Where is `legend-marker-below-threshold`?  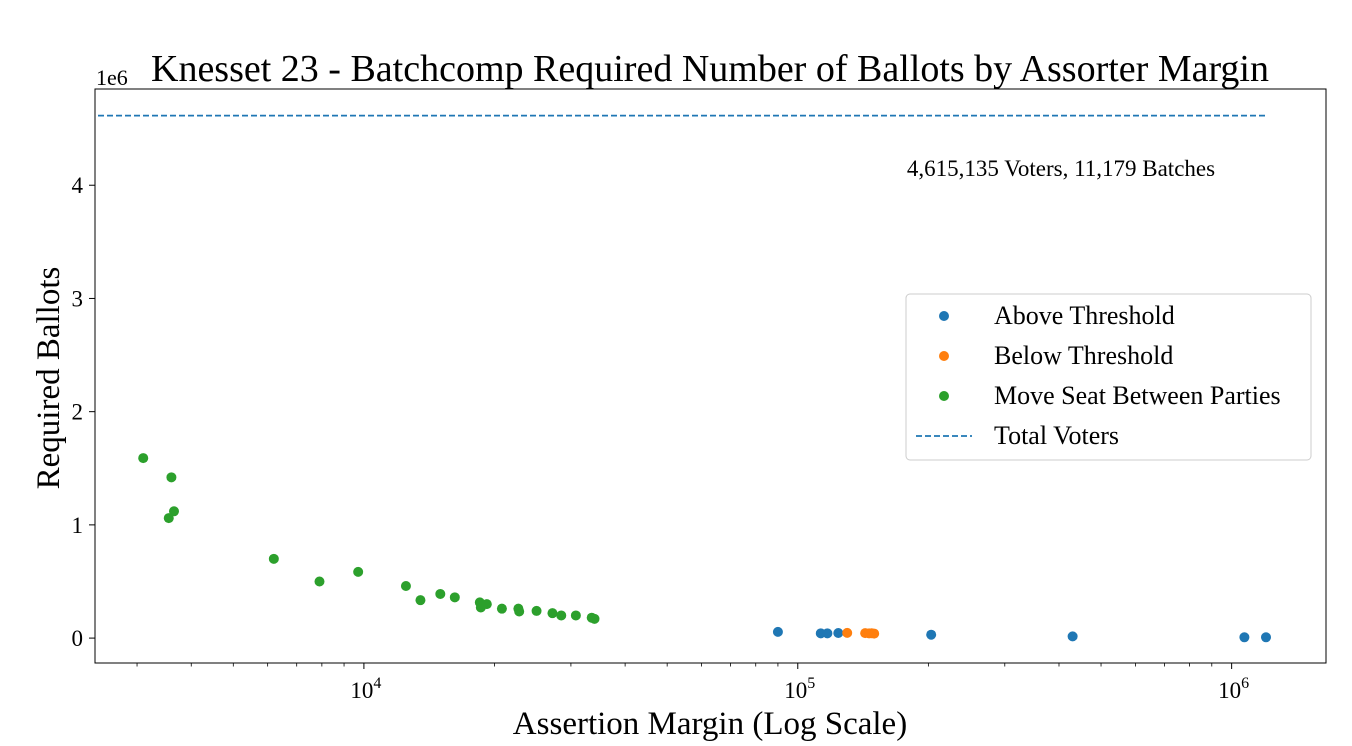 legend-marker-below-threshold is located at coordinates (944, 356).